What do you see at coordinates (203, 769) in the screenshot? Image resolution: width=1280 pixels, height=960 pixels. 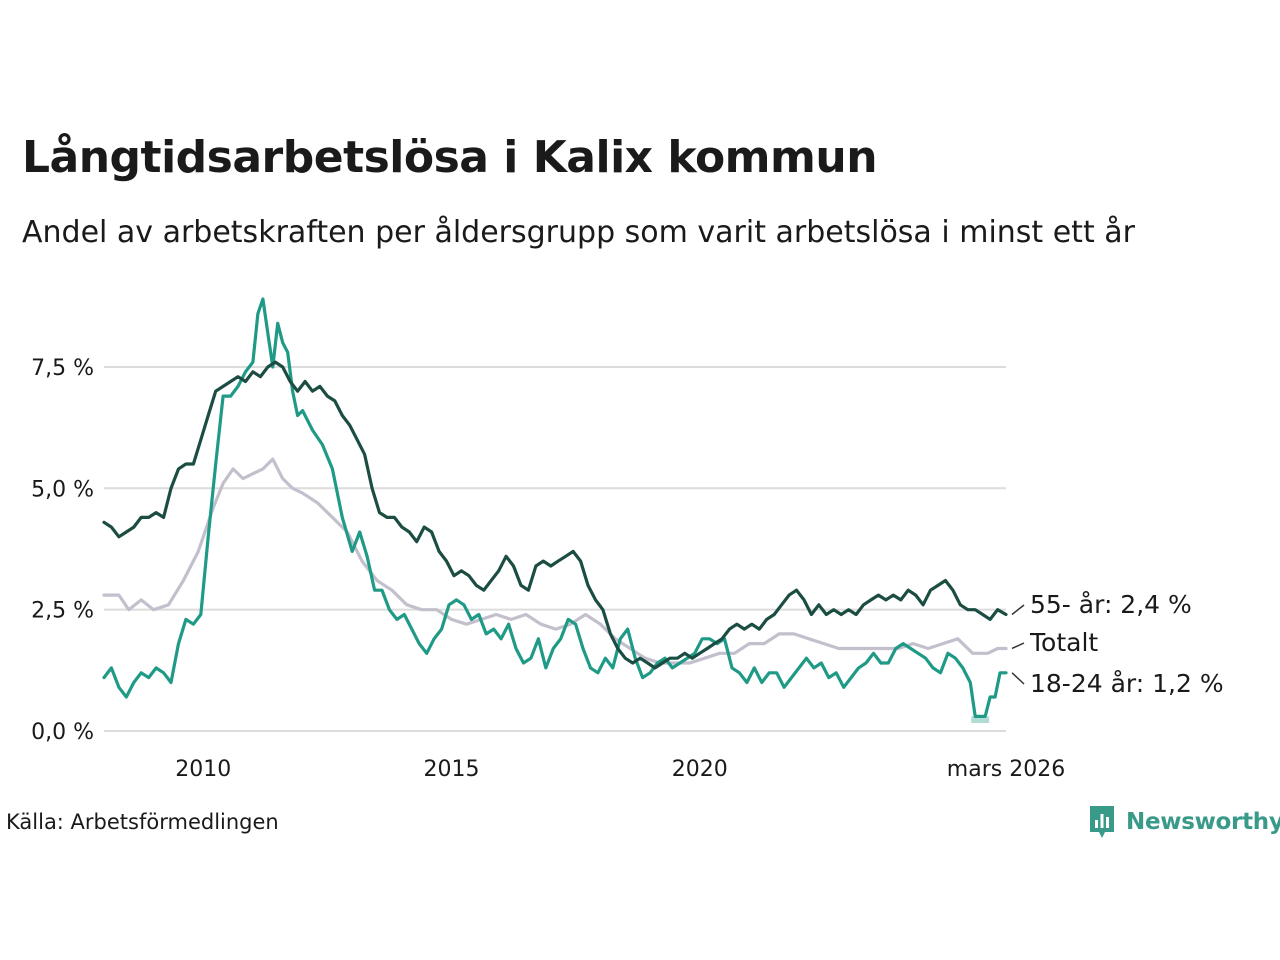 I see `x-tick-label: 2010` at bounding box center [203, 769].